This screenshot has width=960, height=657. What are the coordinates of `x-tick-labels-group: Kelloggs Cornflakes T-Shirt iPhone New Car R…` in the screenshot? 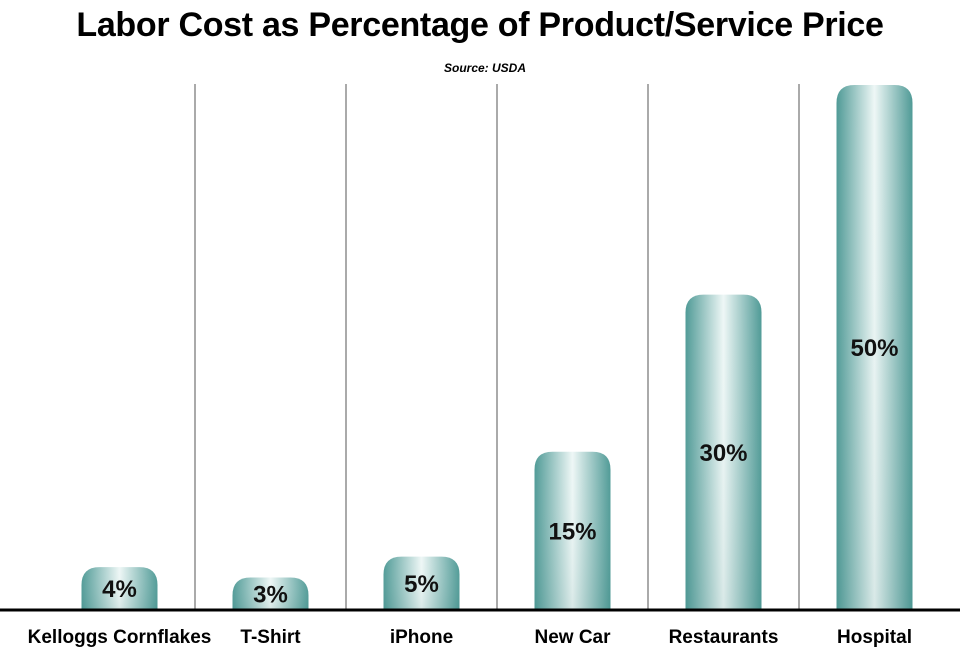 It's located at (470, 637).